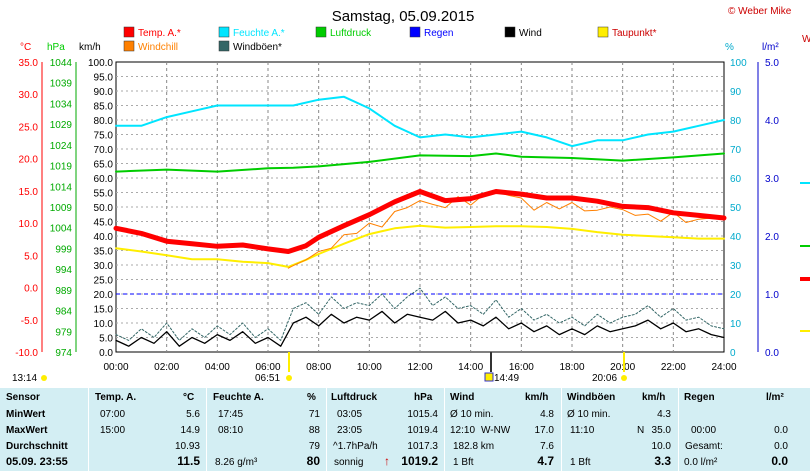  Describe the element at coordinates (289, 378) in the screenshot. I see `sunrise-icon` at that location.